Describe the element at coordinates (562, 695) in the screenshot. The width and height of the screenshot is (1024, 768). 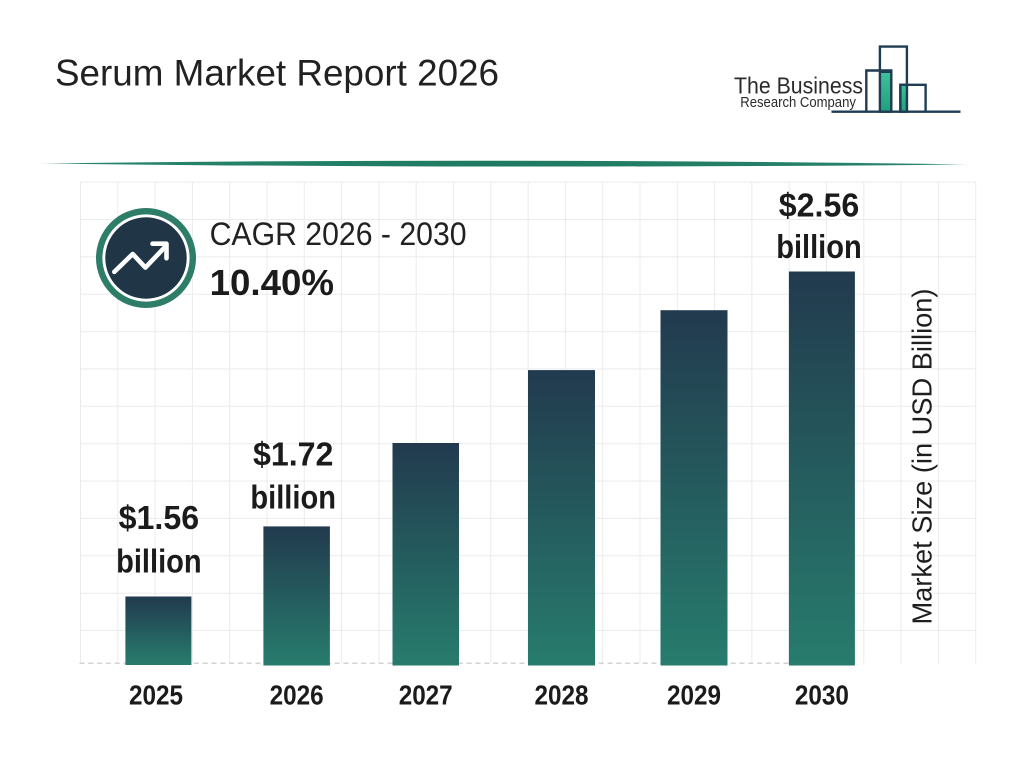
I see `svg-text: 2028` at that location.